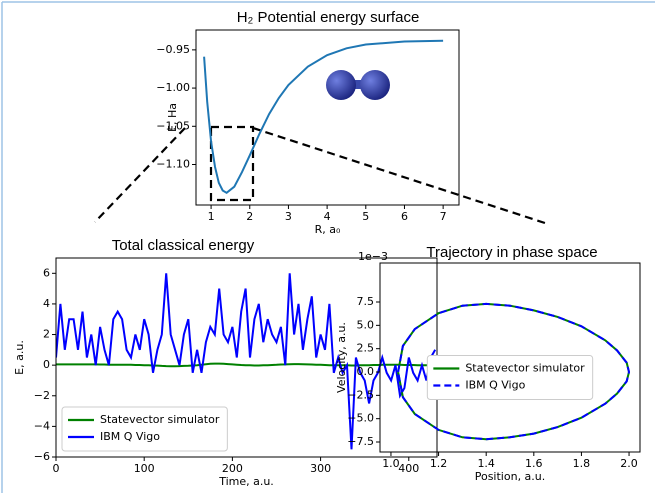 The image size is (655, 493). I want to click on y-tick-label: −6, so click(42, 456).